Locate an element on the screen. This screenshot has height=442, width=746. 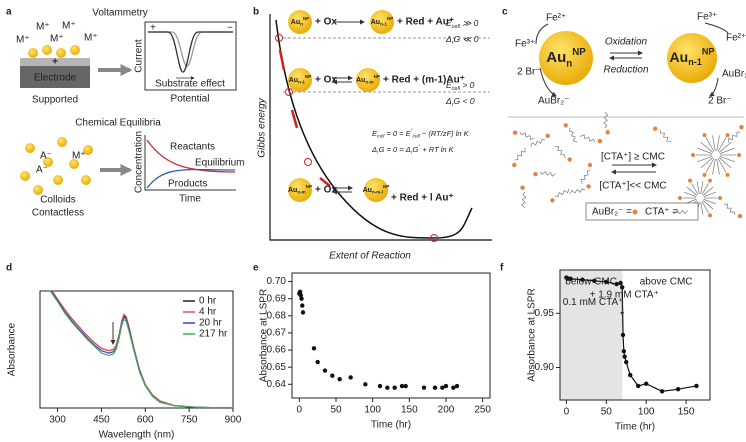
species-label: 2 Br⁻ is located at coordinates (529, 72).